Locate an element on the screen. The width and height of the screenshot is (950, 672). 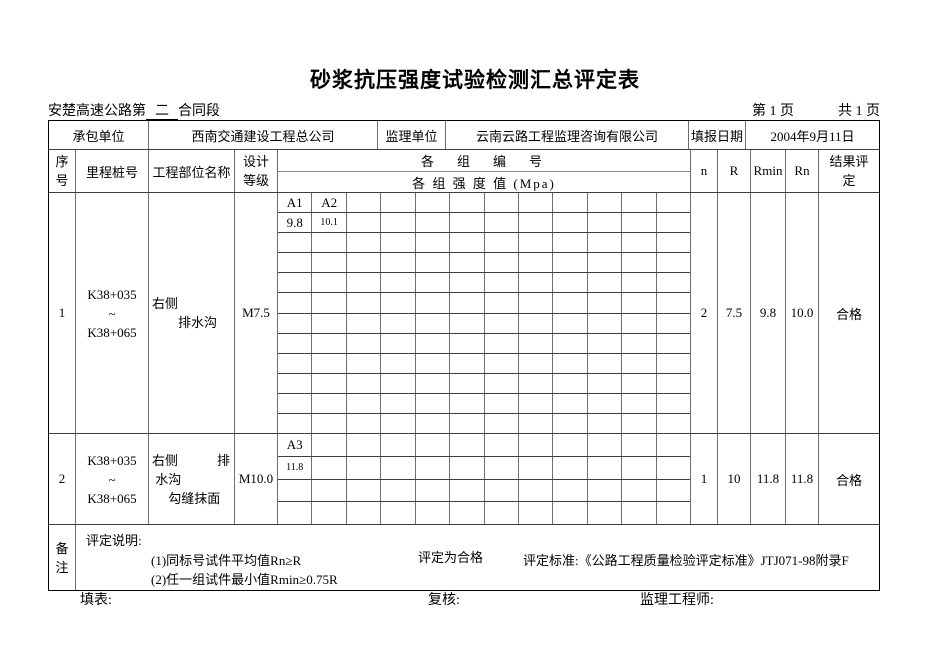
seq-cell: 1 is located at coordinates (62, 313).